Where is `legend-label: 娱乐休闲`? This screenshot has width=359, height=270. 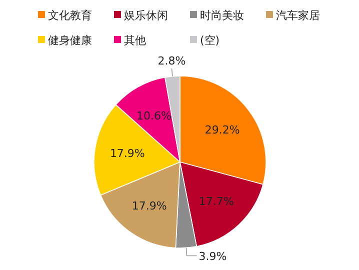 legend-label: 娱乐休闲 is located at coordinates (146, 15).